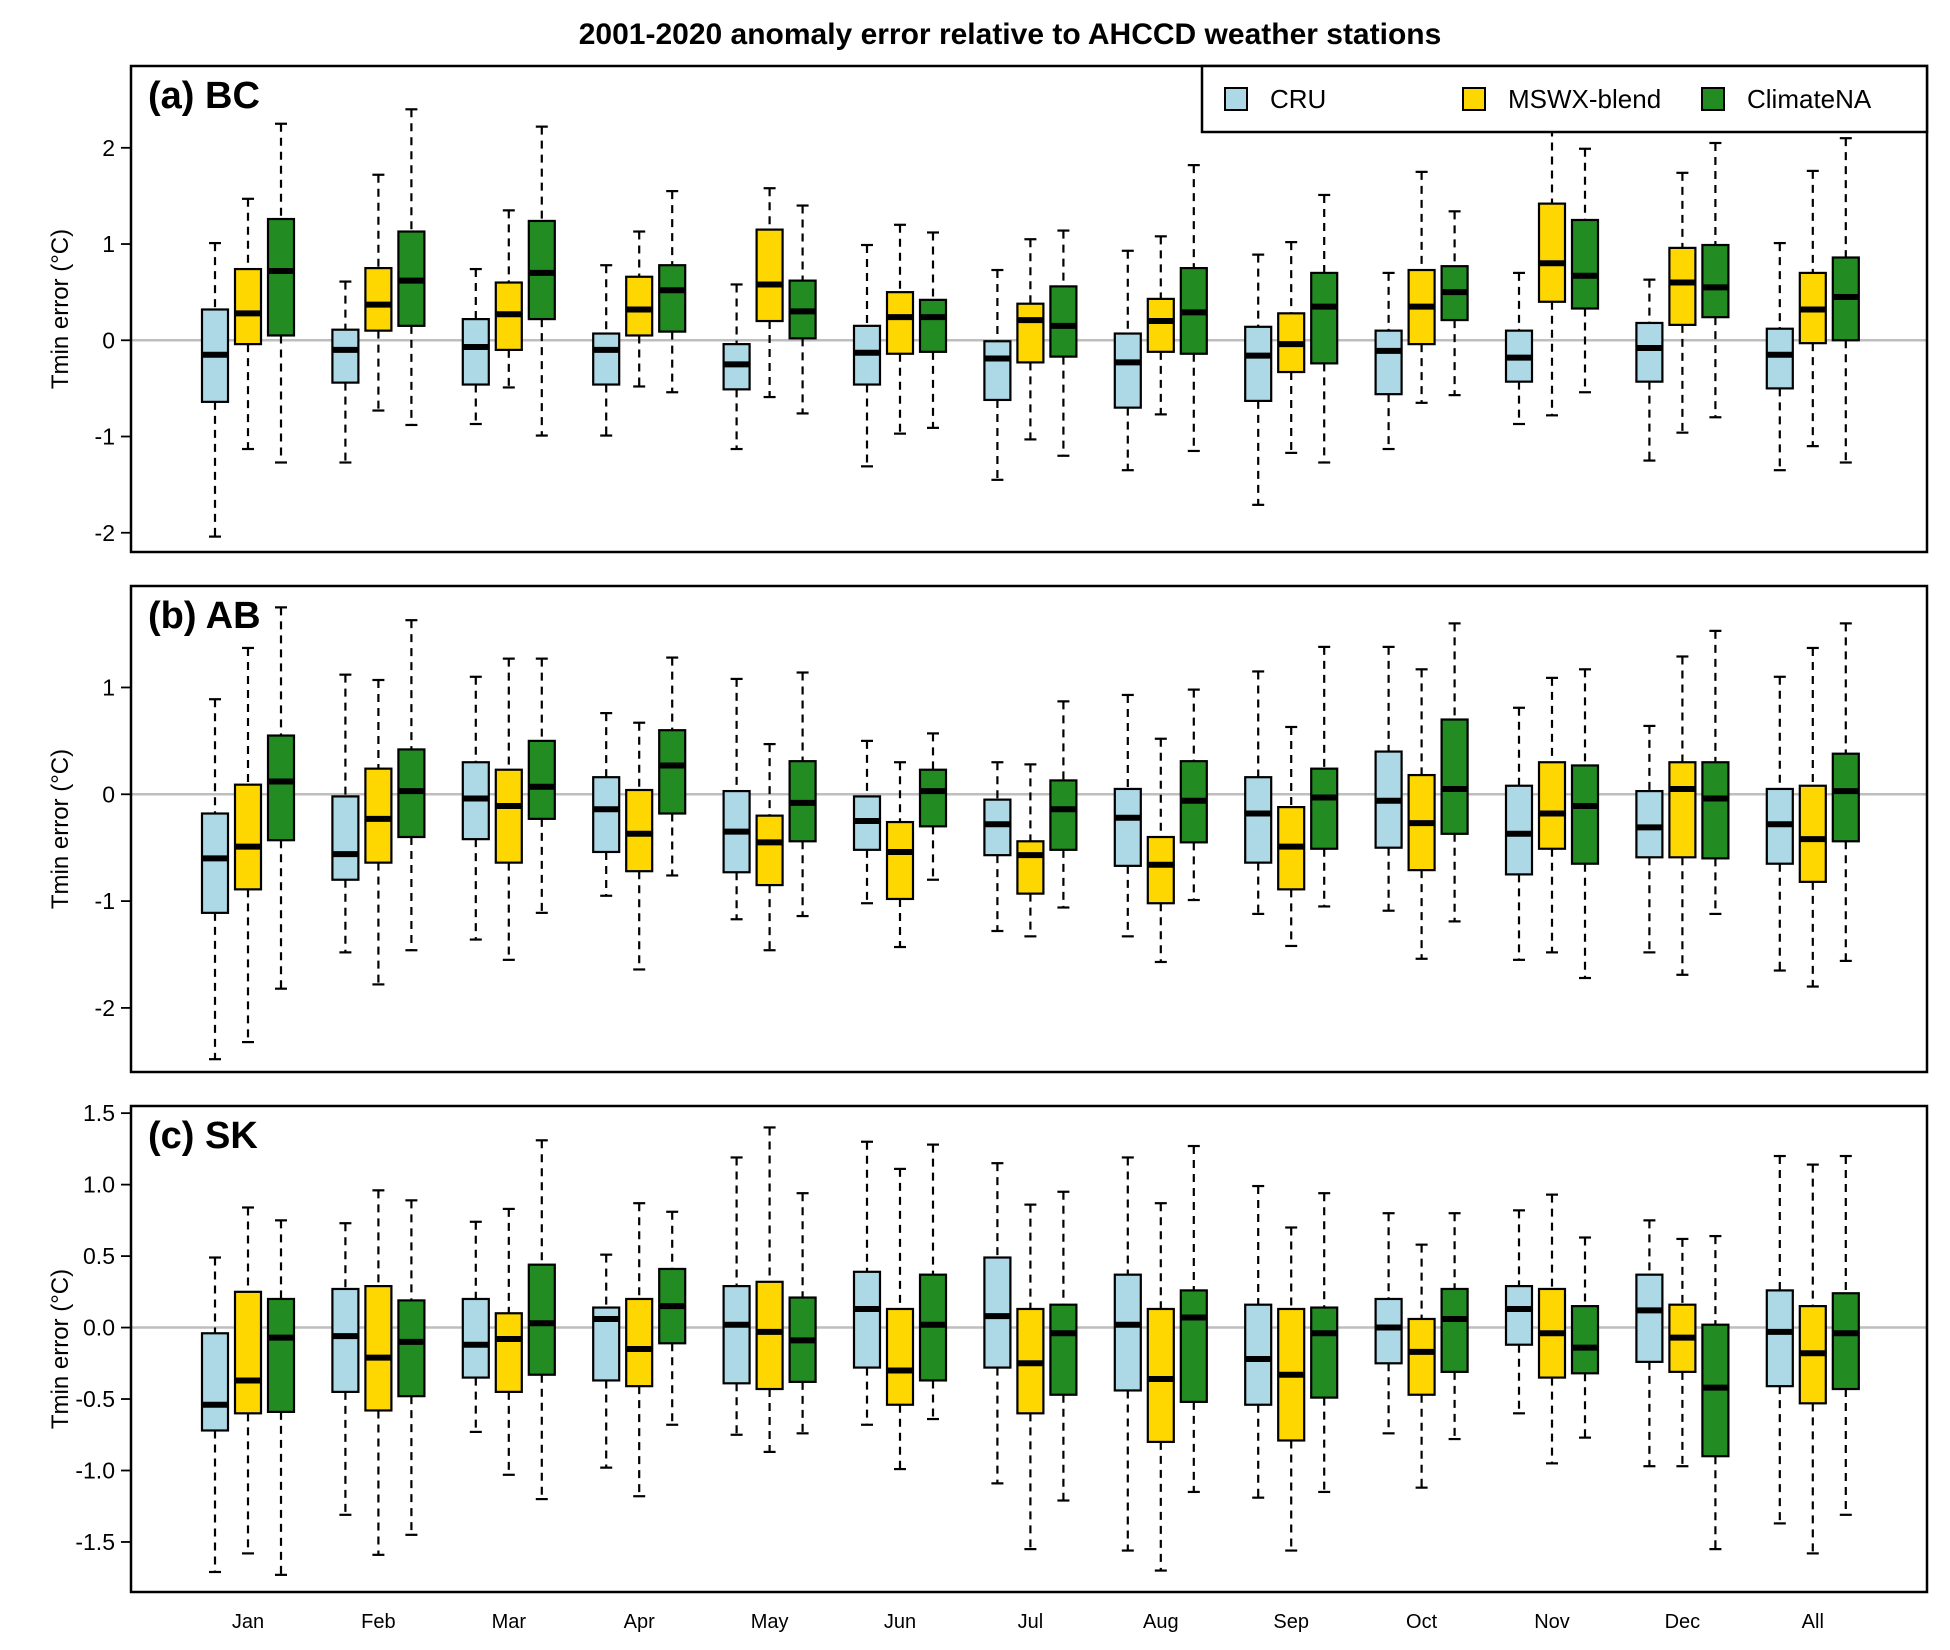  I want to click on box-climatena-dec, so click(1715, 280).